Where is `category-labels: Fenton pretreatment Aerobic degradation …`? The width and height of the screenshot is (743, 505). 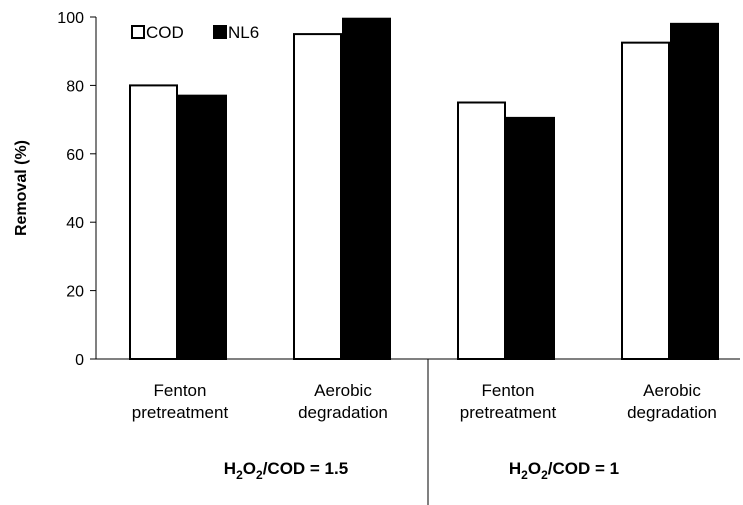 category-labels: Fenton pretreatment Aerobic degradation … is located at coordinates (424, 401).